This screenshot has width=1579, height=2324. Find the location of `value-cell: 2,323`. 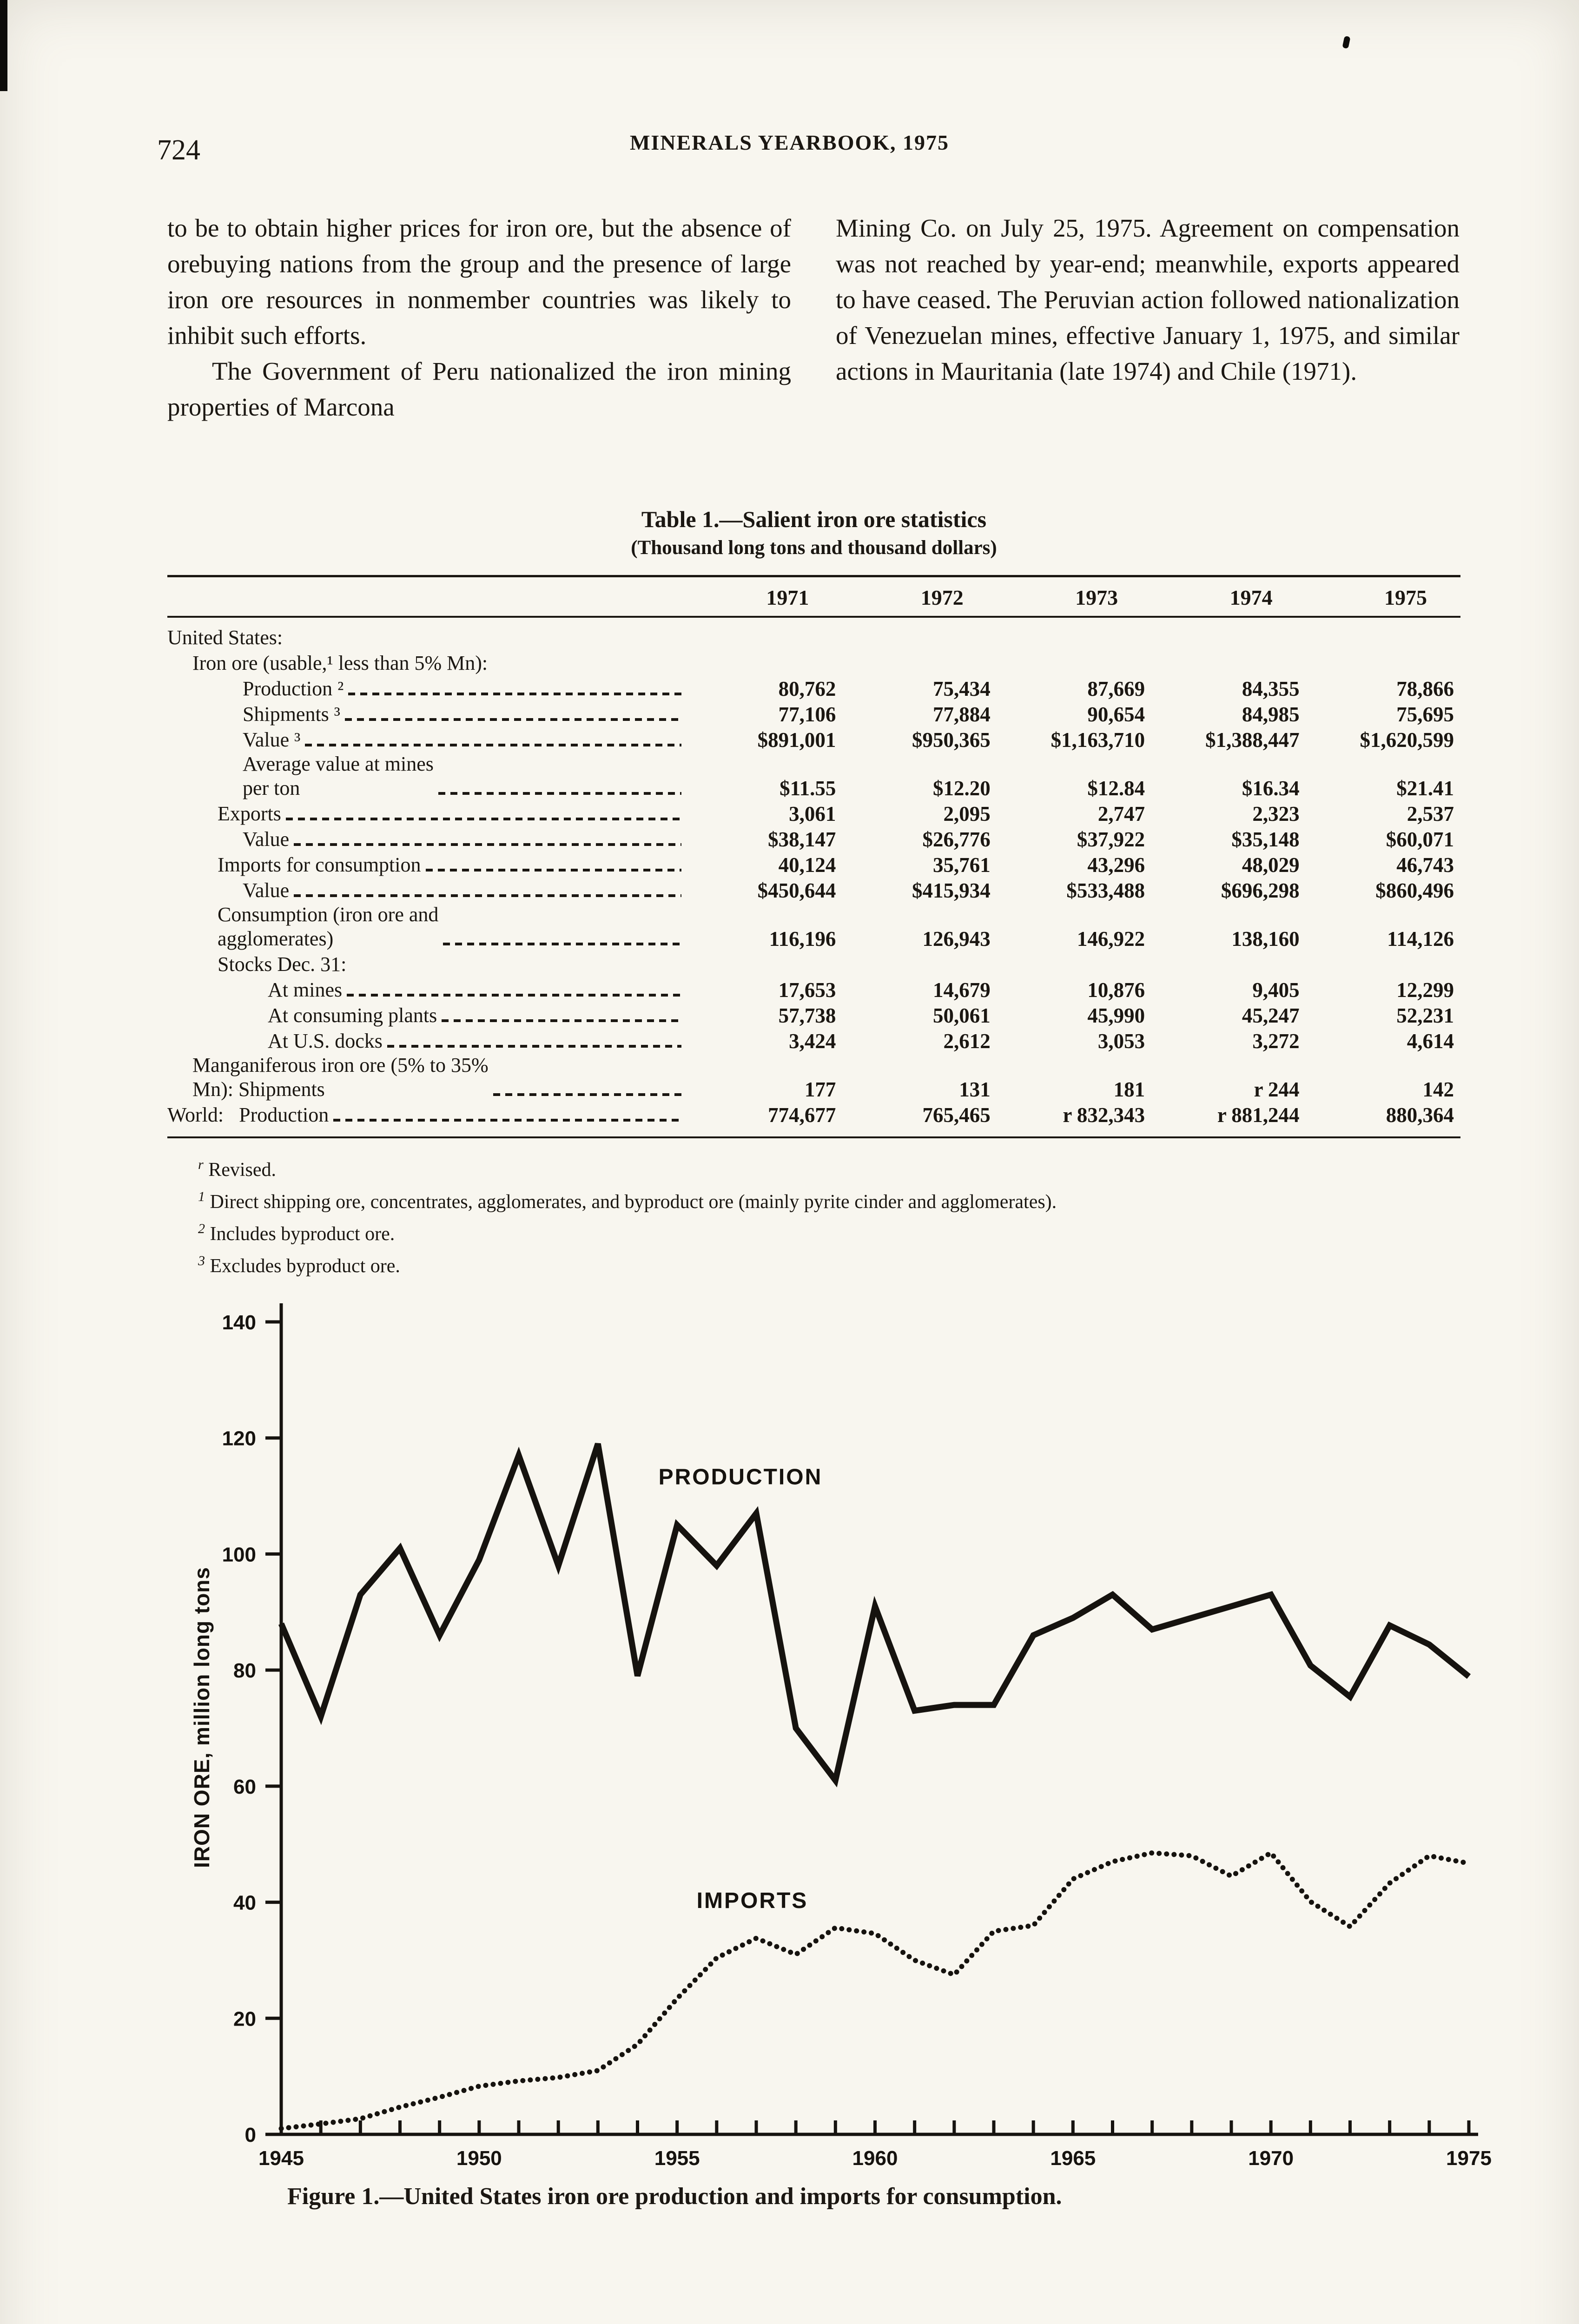

value-cell: 2,323 is located at coordinates (1276, 813).